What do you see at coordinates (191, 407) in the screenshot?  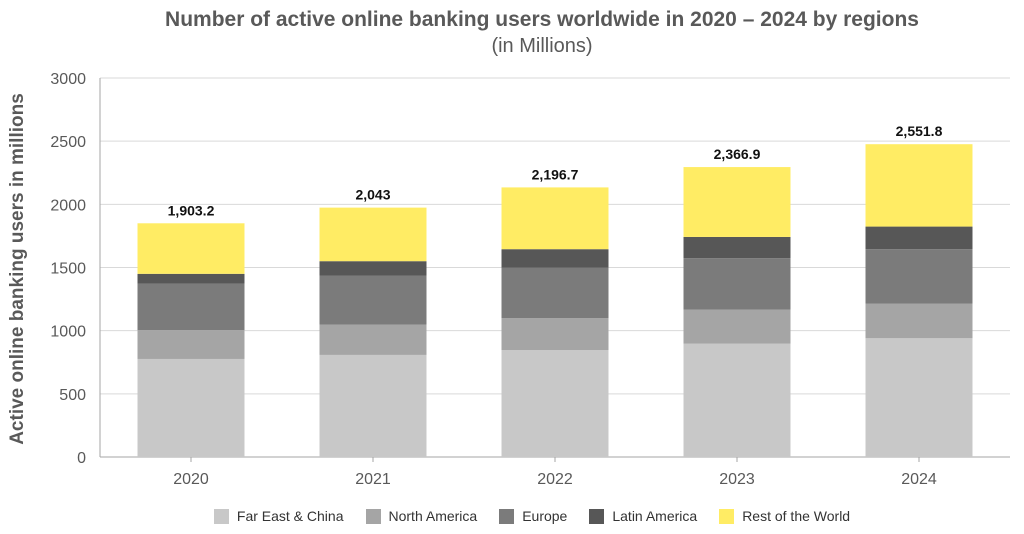 I see `bar-segment-far-east-china-2020` at bounding box center [191, 407].